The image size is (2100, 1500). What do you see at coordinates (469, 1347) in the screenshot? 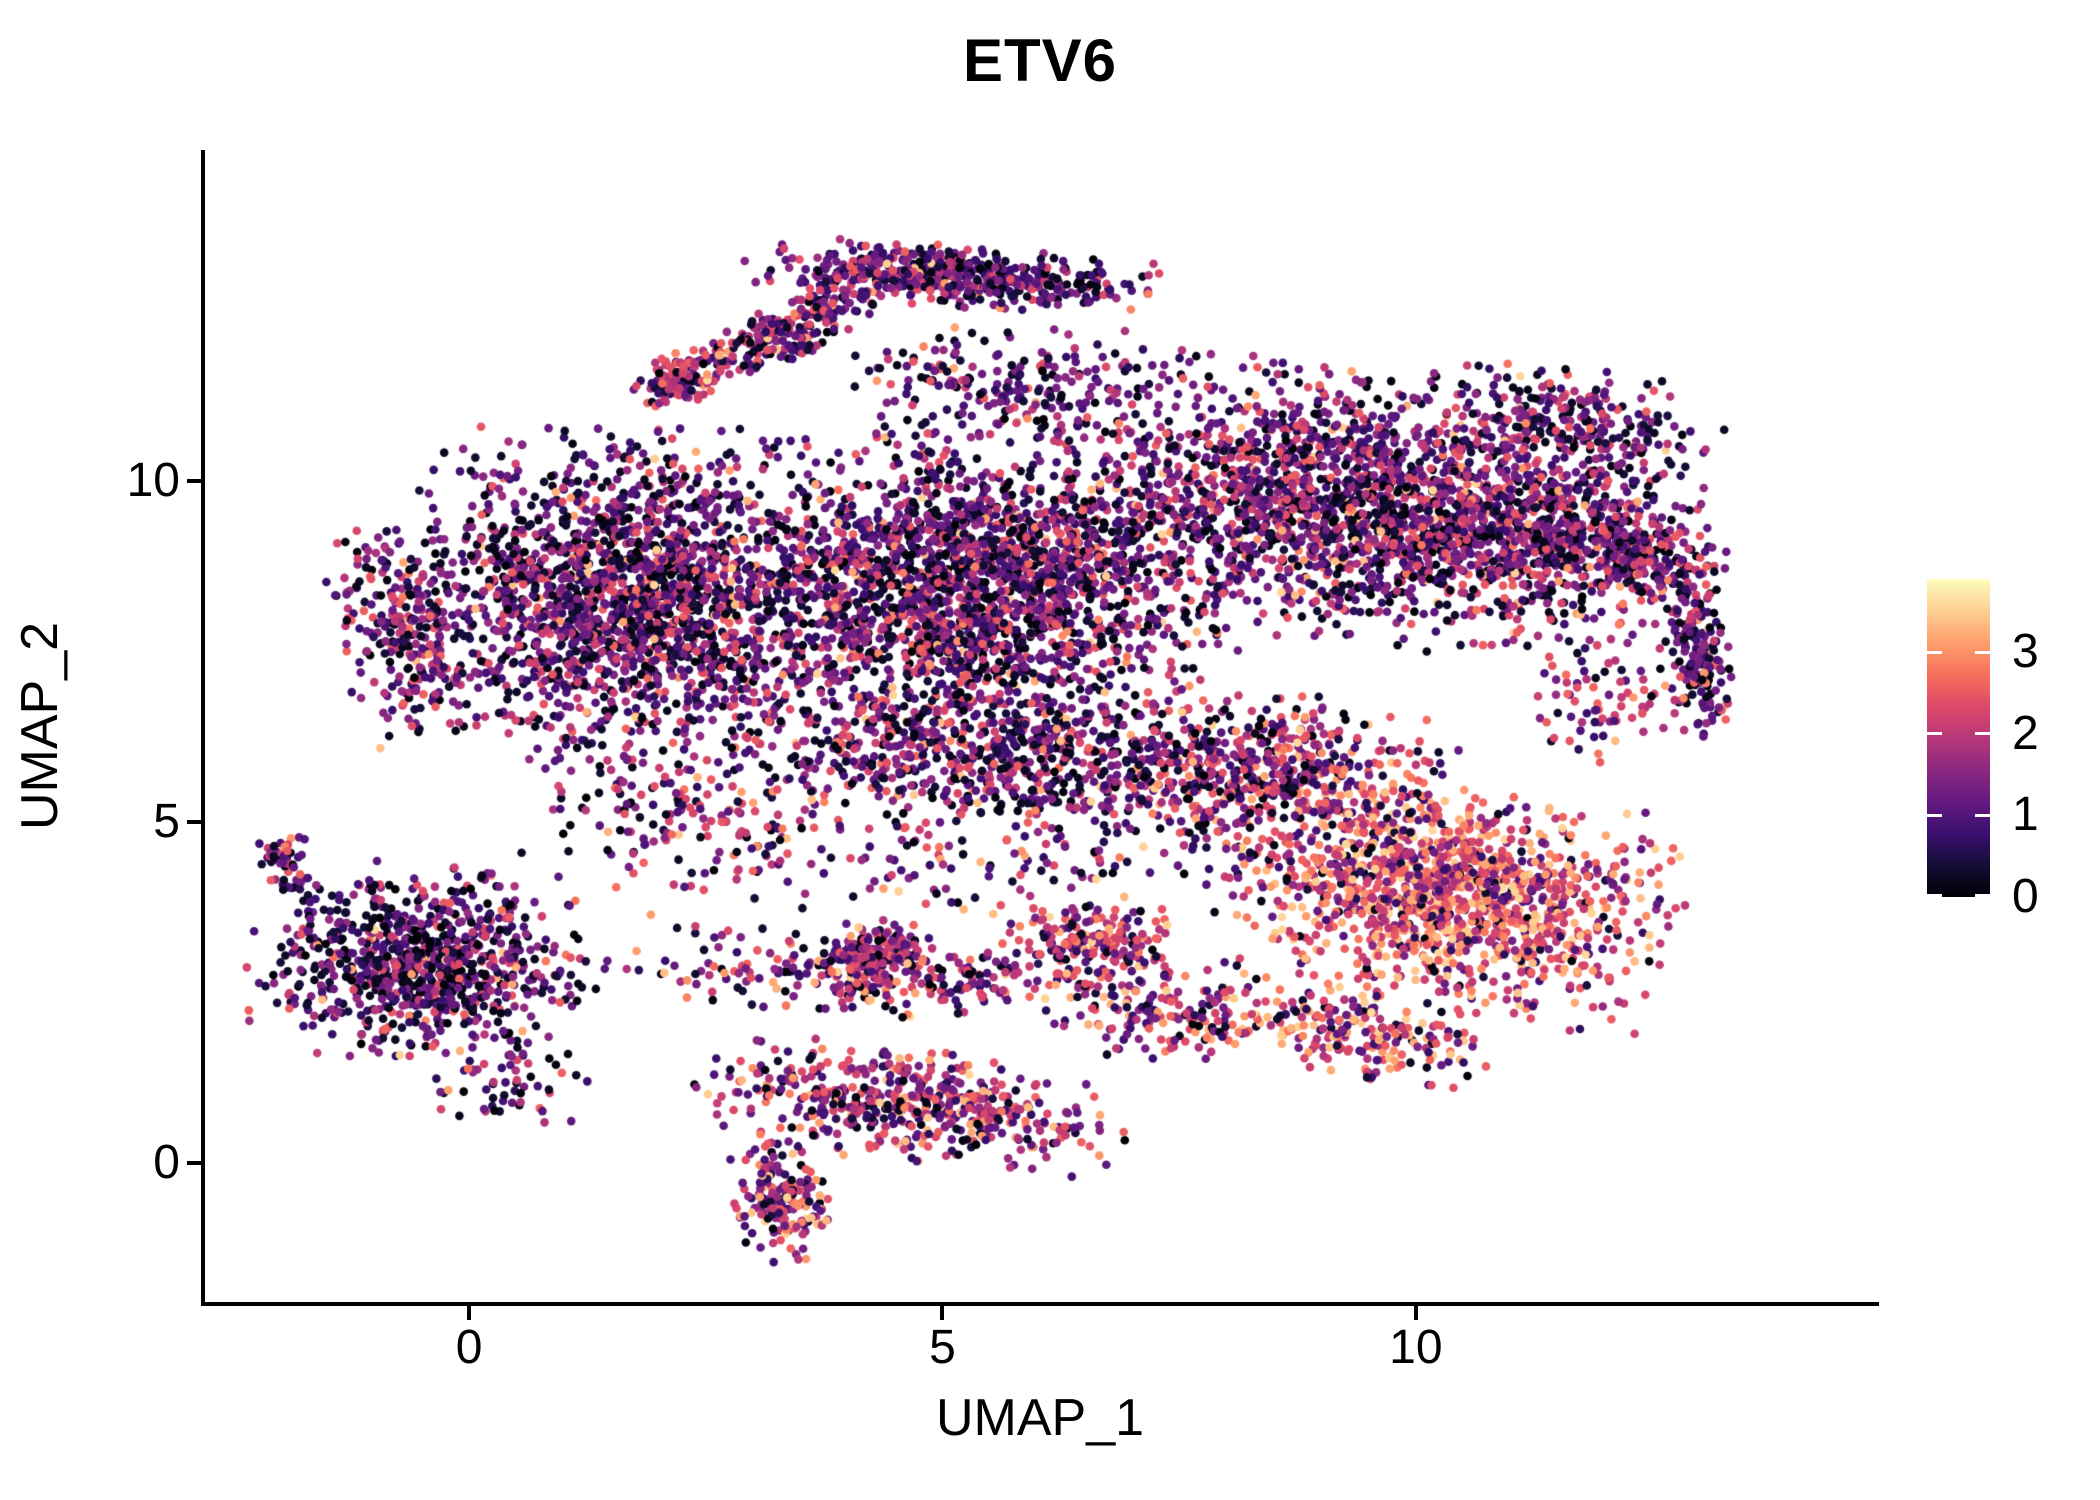
I see `x-tick-label: 0` at bounding box center [469, 1347].